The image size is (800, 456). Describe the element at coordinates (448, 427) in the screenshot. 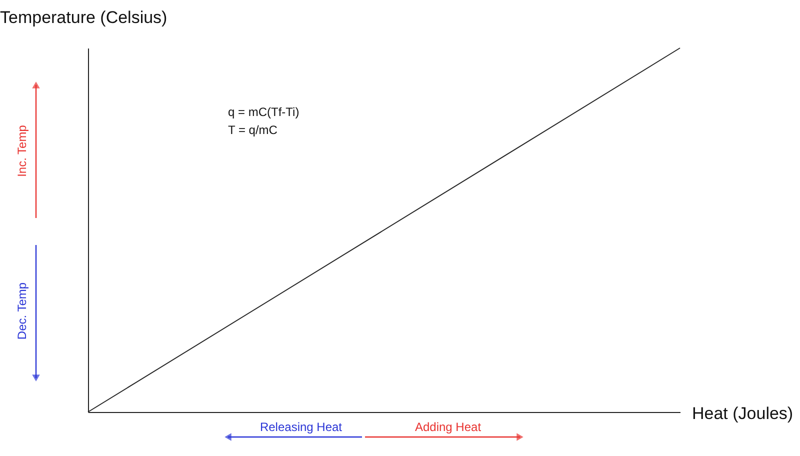

I see `text: Adding Heat` at that location.